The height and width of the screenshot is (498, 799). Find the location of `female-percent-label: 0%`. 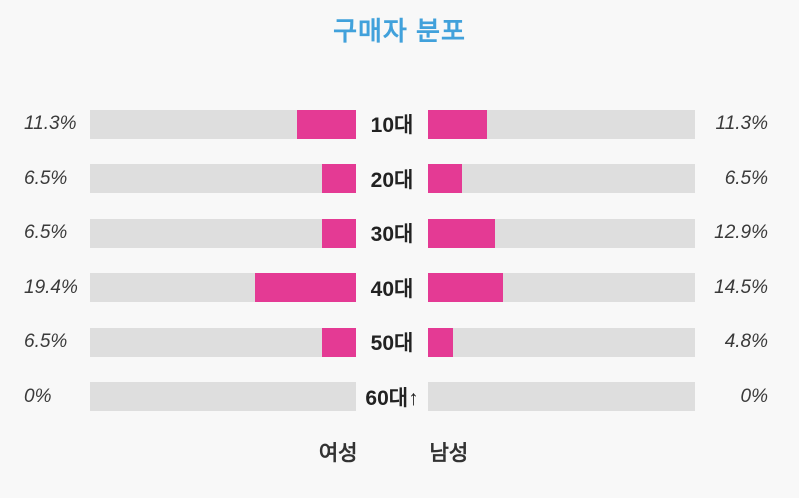

female-percent-label: 0% is located at coordinates (38, 396).